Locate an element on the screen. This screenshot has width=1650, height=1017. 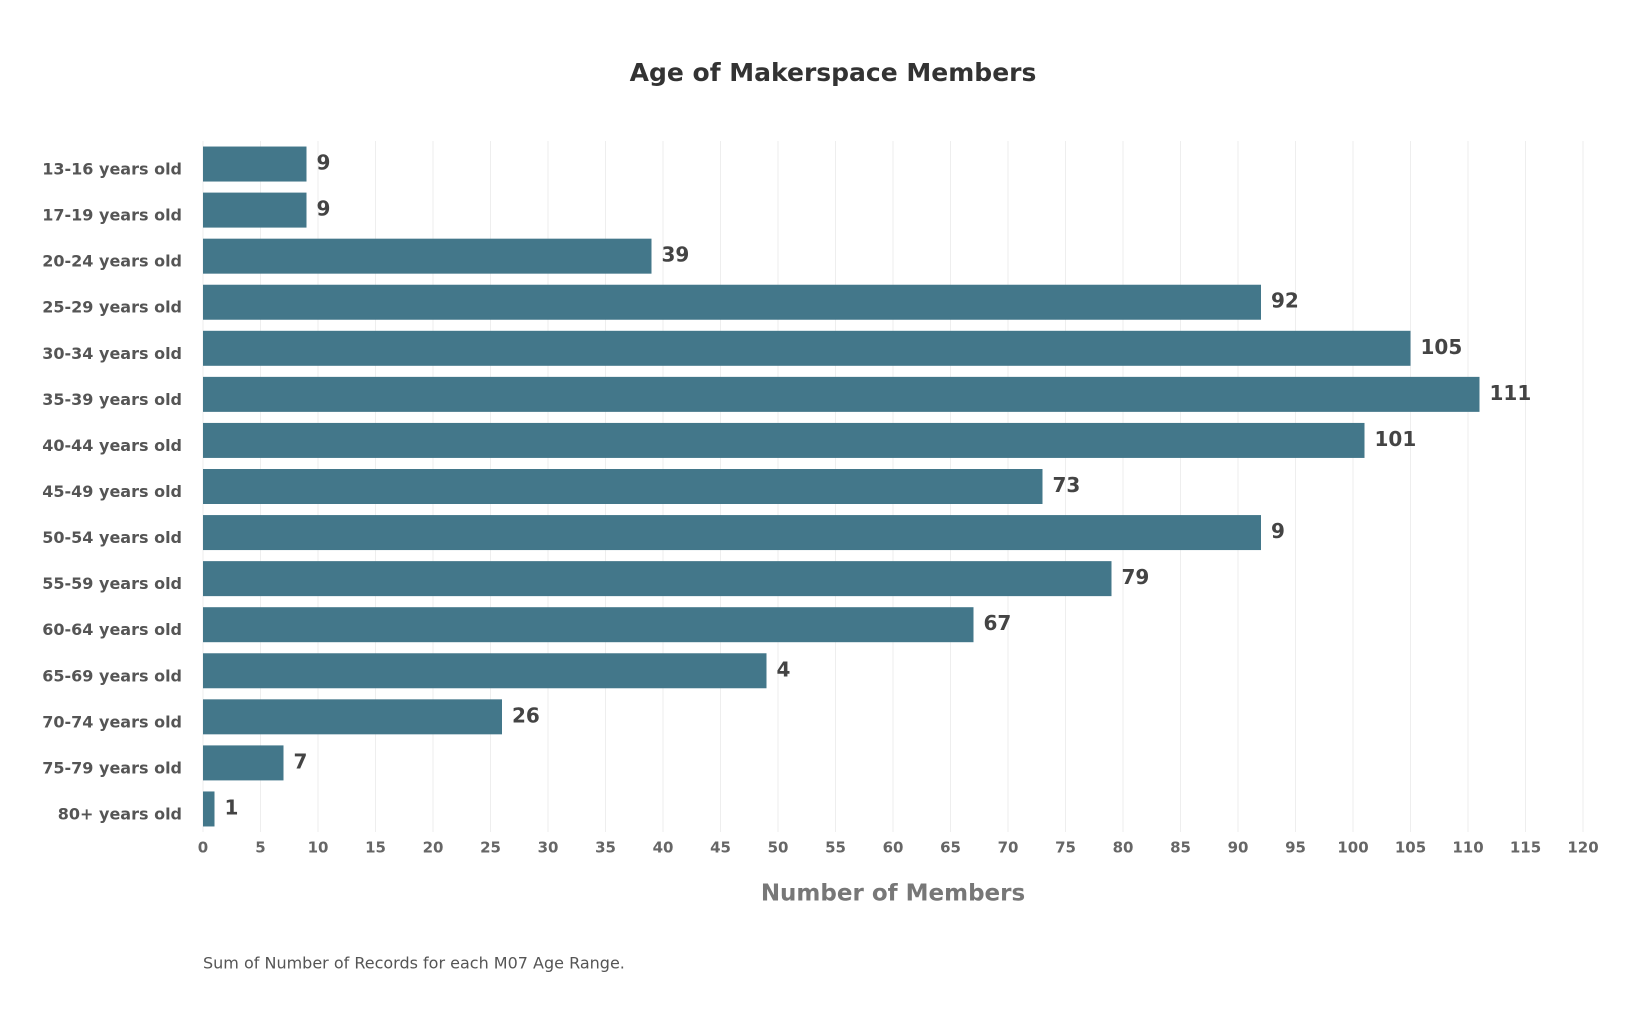
x-tick-label: 55 is located at coordinates (835, 848).